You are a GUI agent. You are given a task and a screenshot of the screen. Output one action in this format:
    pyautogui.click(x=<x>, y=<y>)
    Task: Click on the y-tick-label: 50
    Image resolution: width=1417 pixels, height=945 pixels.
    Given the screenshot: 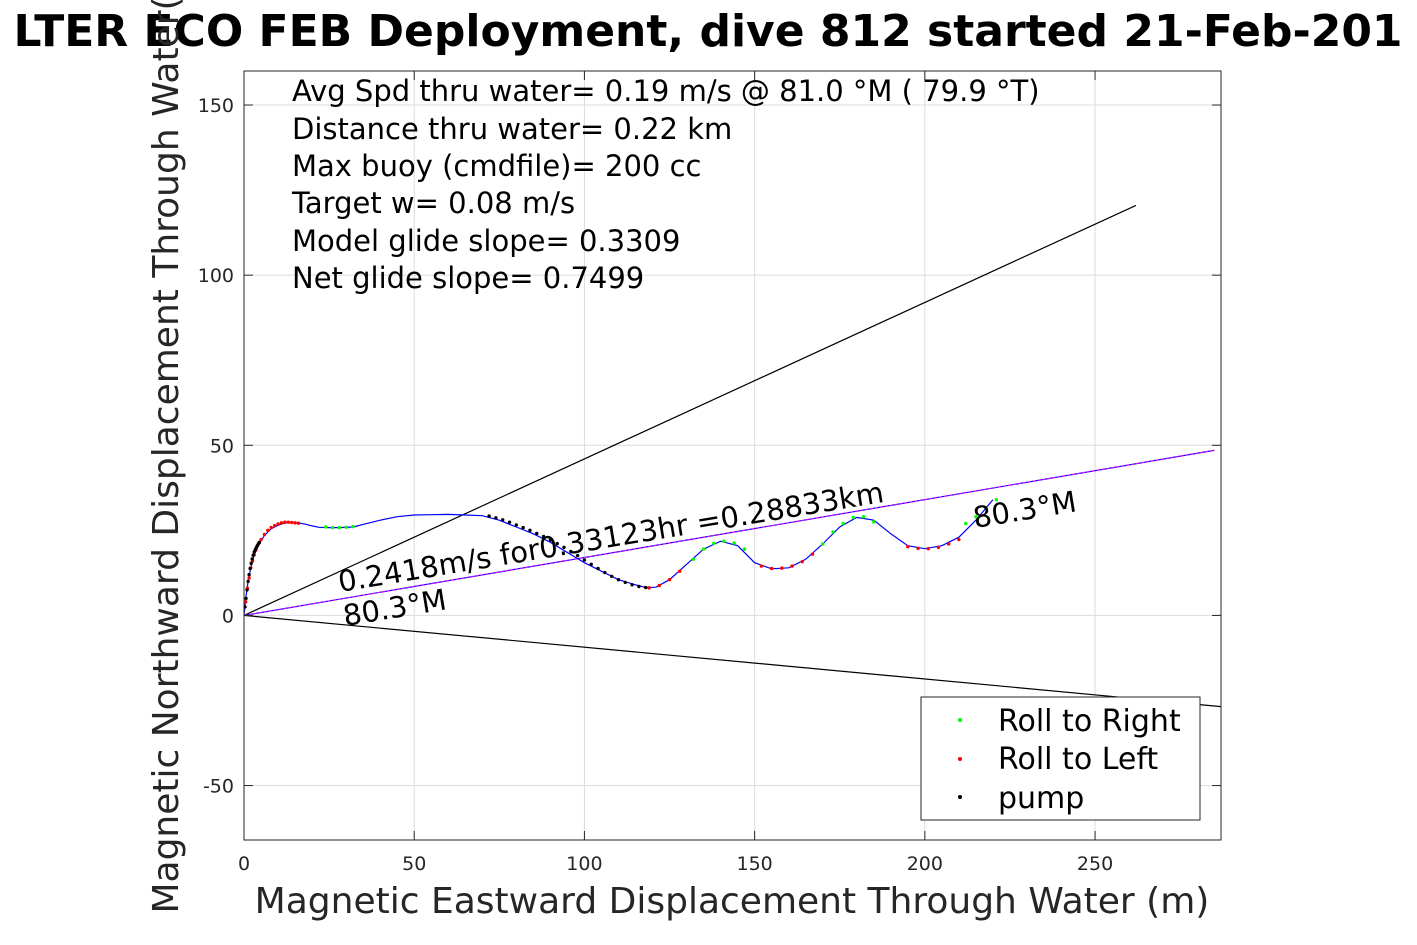 What is the action you would take?
    pyautogui.click(x=222, y=446)
    